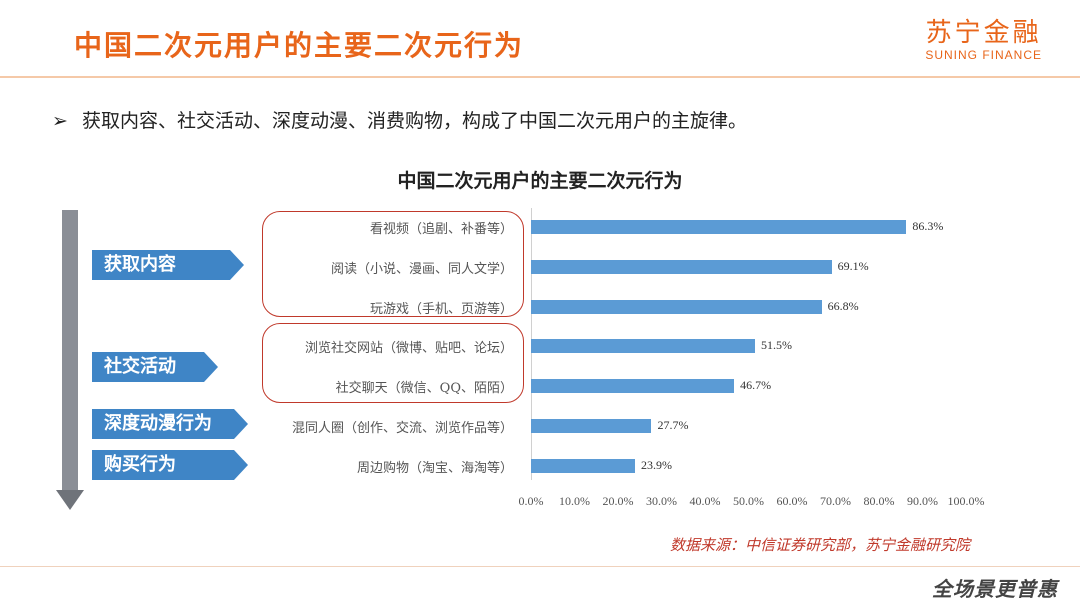 The height and width of the screenshot is (608, 1080). Describe the element at coordinates (421, 269) in the screenshot. I see `bar-category-label: 阅读（小说、漫画、同人文学）` at that location.